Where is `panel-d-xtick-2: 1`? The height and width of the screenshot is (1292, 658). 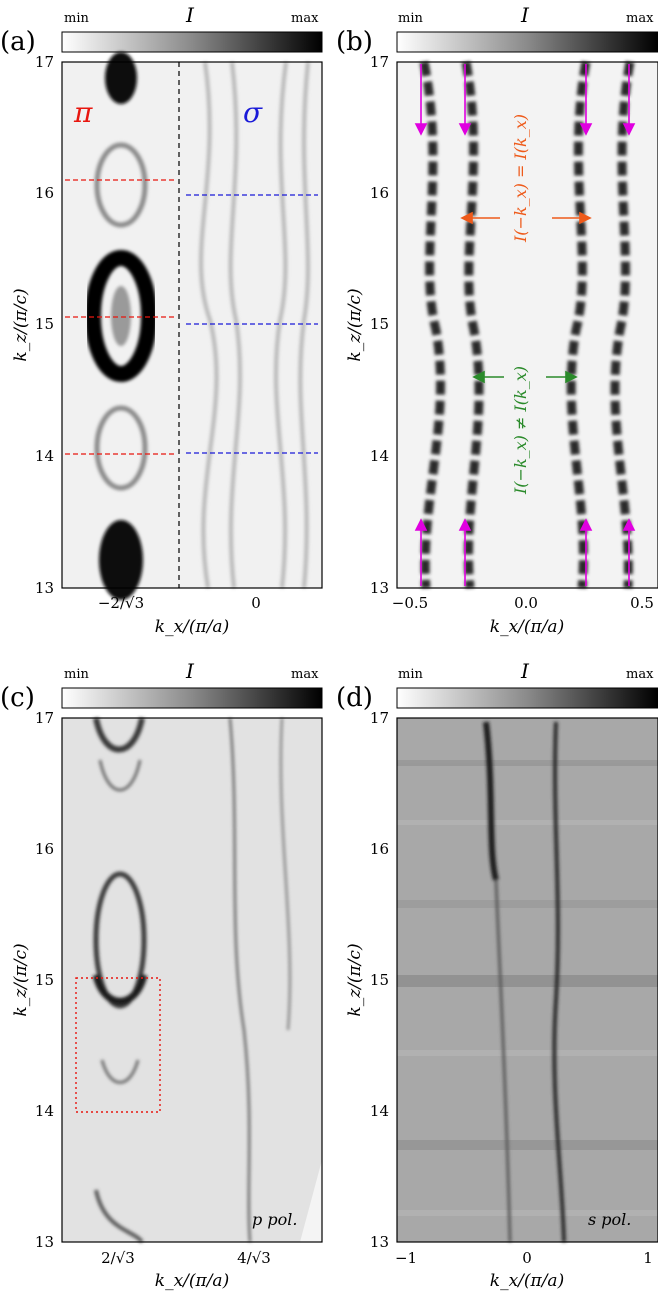
panel-d-xtick-2: 1 is located at coordinates (648, 1258).